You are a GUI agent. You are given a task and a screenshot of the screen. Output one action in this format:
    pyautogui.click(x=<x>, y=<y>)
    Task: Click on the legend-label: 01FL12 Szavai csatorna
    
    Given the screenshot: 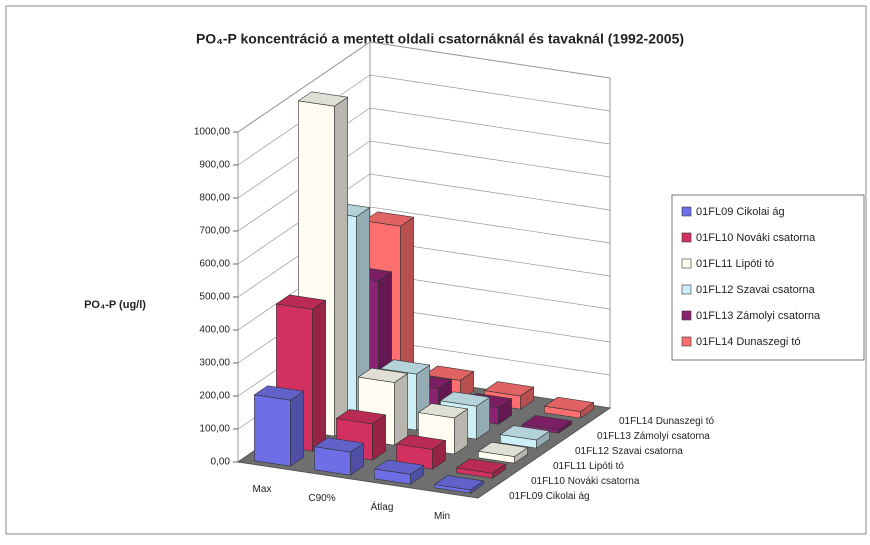 What is the action you would take?
    pyautogui.click(x=756, y=290)
    